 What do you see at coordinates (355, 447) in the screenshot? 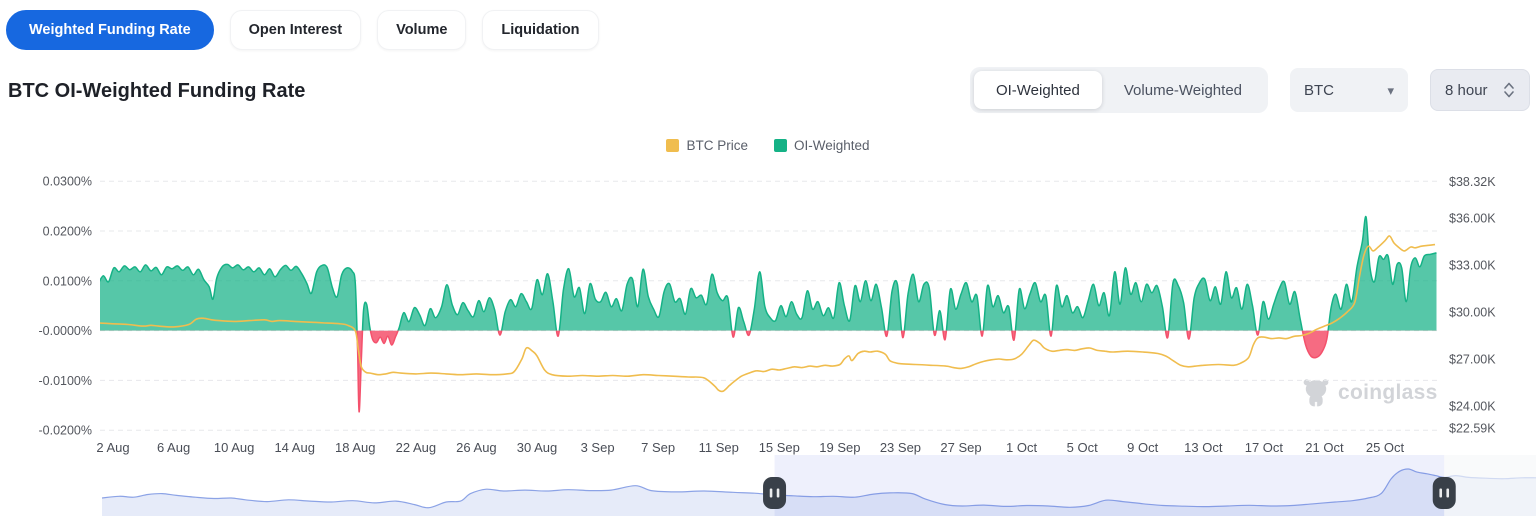
I see `svg-text: 18 Aug` at bounding box center [355, 447].